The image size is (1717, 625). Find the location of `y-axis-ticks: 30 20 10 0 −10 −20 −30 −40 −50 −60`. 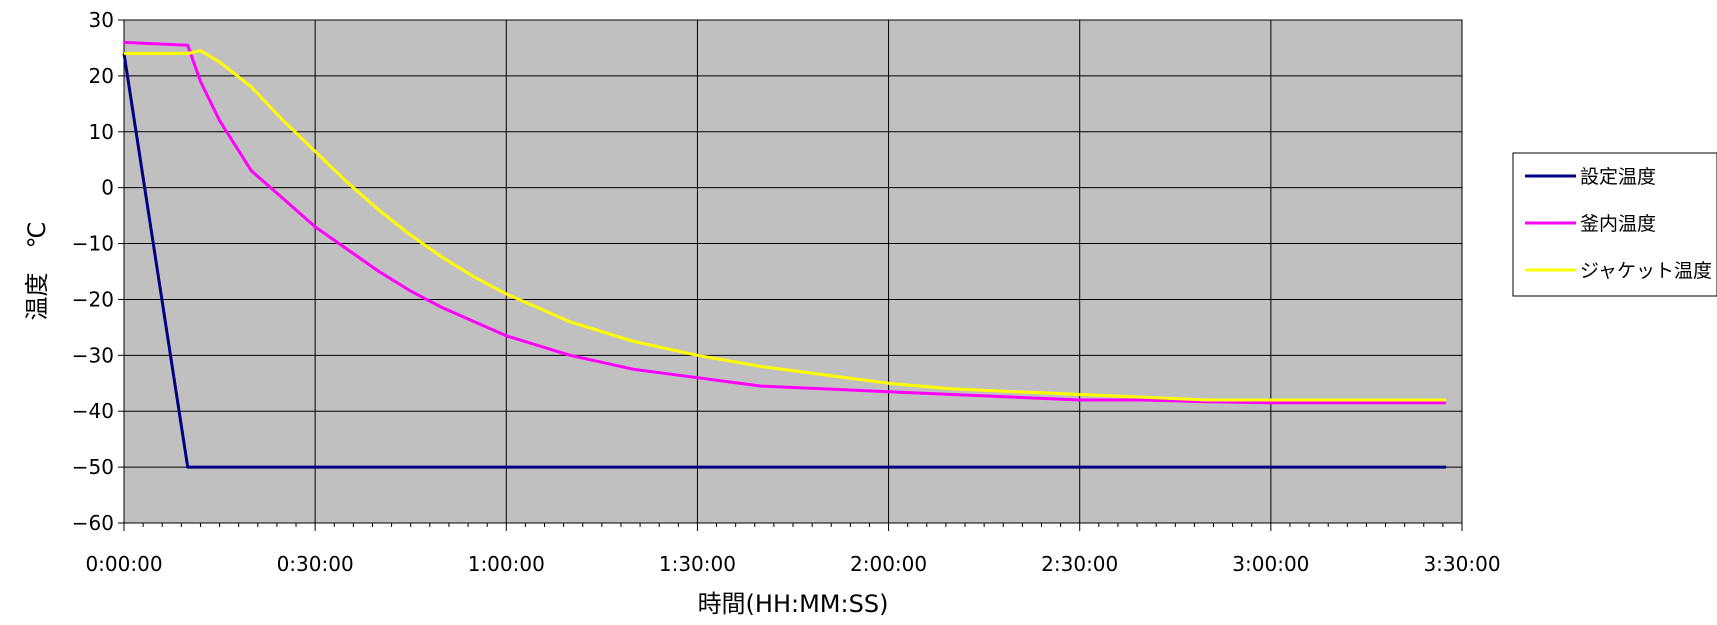

y-axis-ticks: 30 20 10 0 −10 −20 −30 −40 −50 −60 is located at coordinates (98, 271).